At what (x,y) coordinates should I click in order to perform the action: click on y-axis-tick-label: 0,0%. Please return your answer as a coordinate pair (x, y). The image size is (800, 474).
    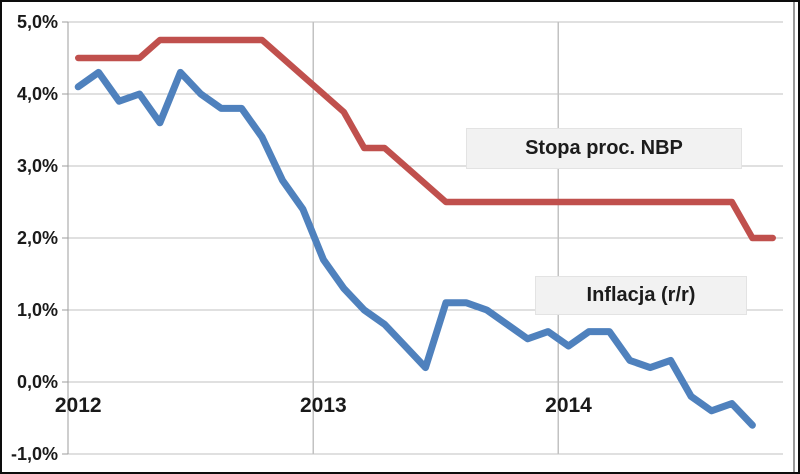
    Looking at the image, I should click on (37, 382).